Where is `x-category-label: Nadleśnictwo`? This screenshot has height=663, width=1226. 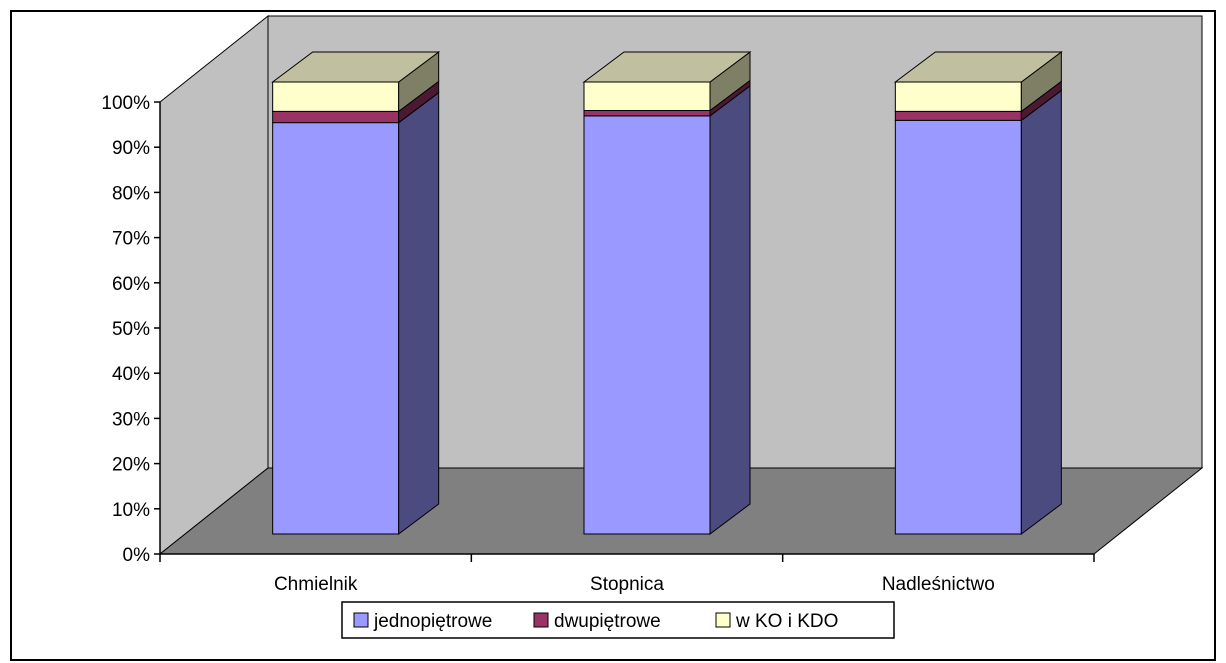 x-category-label: Nadleśnictwo is located at coordinates (938, 584).